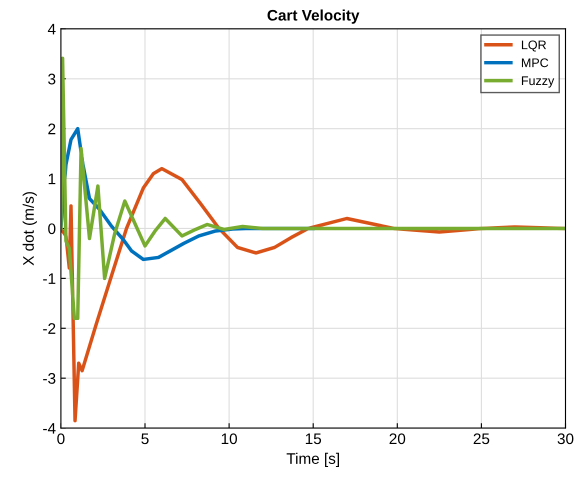 This screenshot has width=580, height=481. I want to click on y-tick-label: -2, so click(49, 328).